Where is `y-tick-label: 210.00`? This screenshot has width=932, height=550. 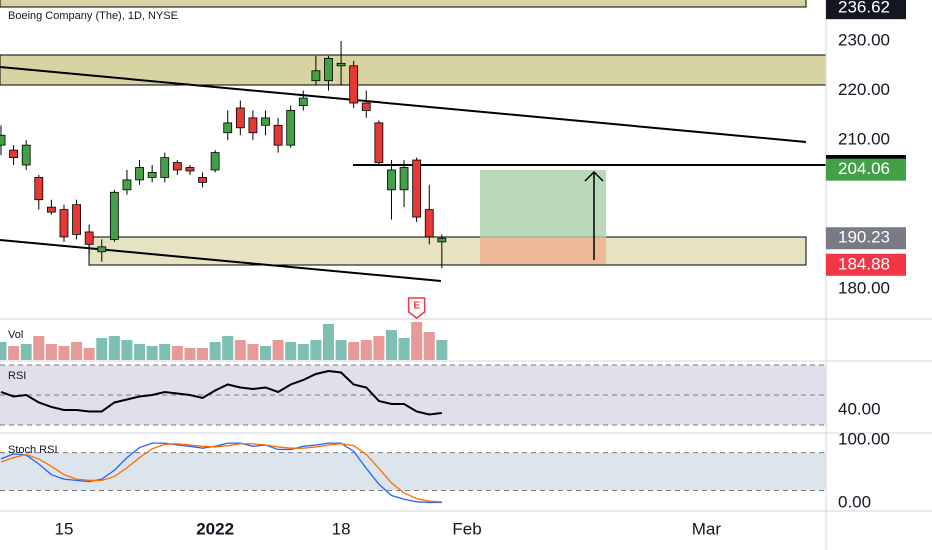 y-tick-label: 210.00 is located at coordinates (864, 139).